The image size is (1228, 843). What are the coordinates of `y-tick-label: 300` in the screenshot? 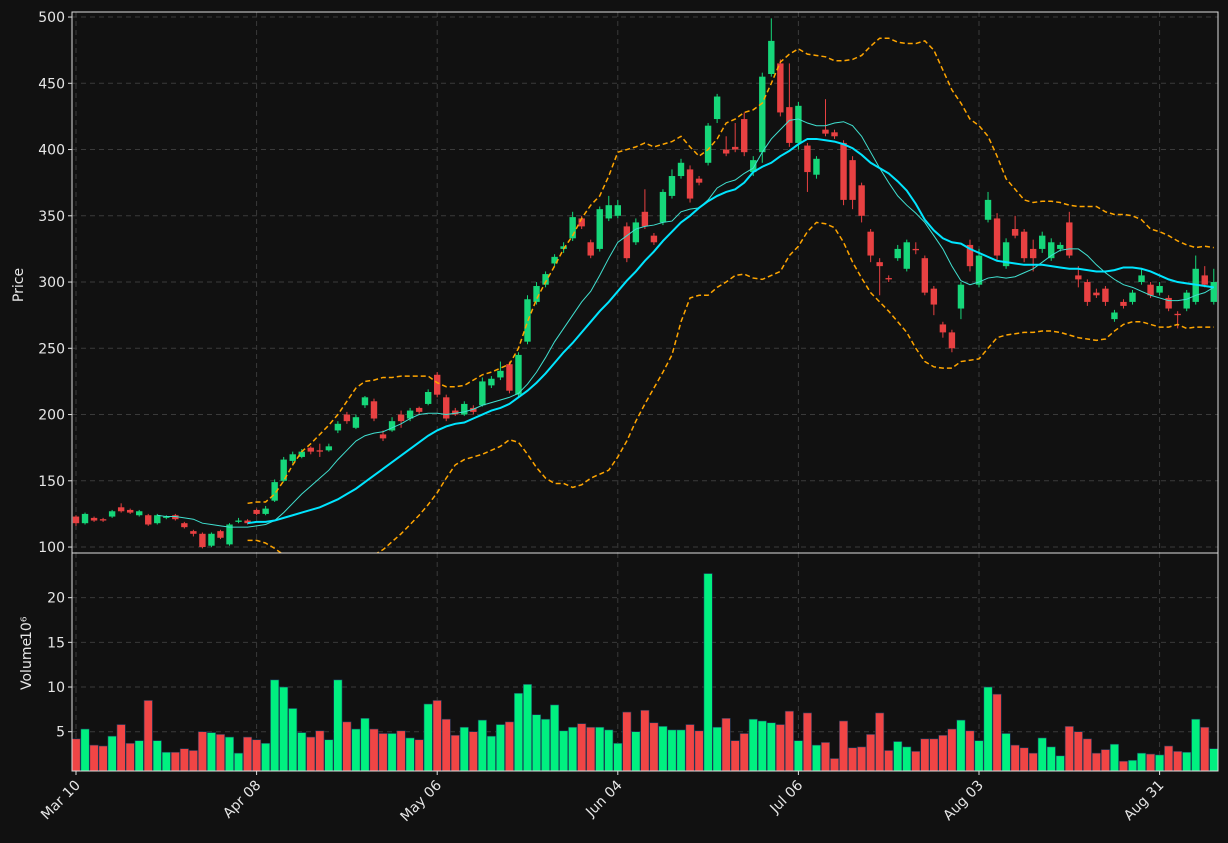 It's located at (51, 283).